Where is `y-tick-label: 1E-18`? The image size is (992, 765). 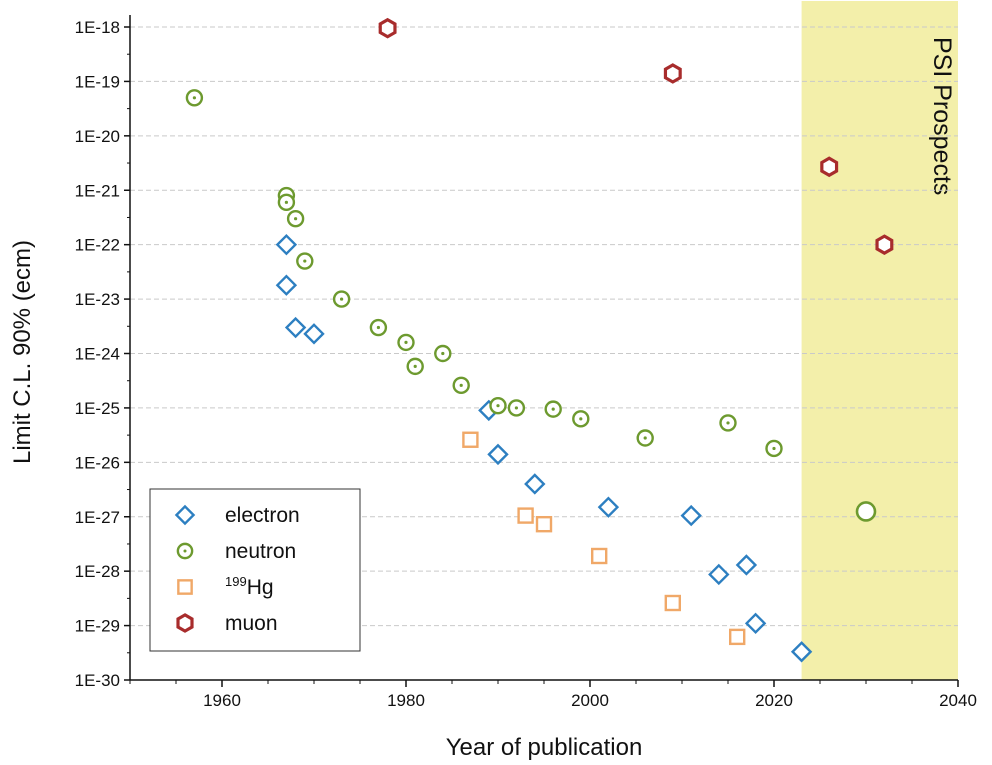
y-tick-label: 1E-18 is located at coordinates (97, 27).